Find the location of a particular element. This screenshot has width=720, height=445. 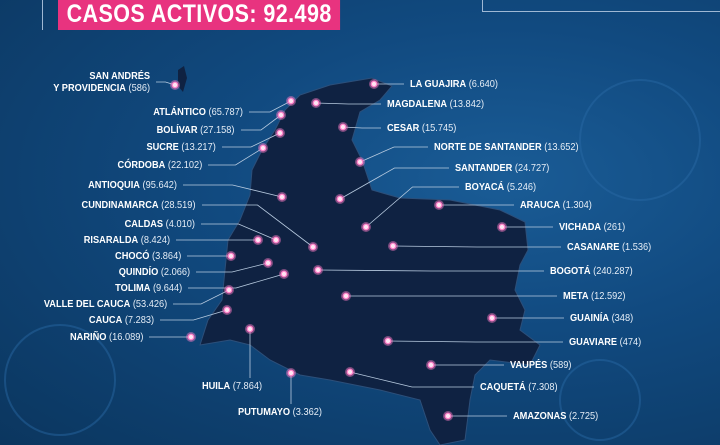

san-andres-island is located at coordinates (182, 79).